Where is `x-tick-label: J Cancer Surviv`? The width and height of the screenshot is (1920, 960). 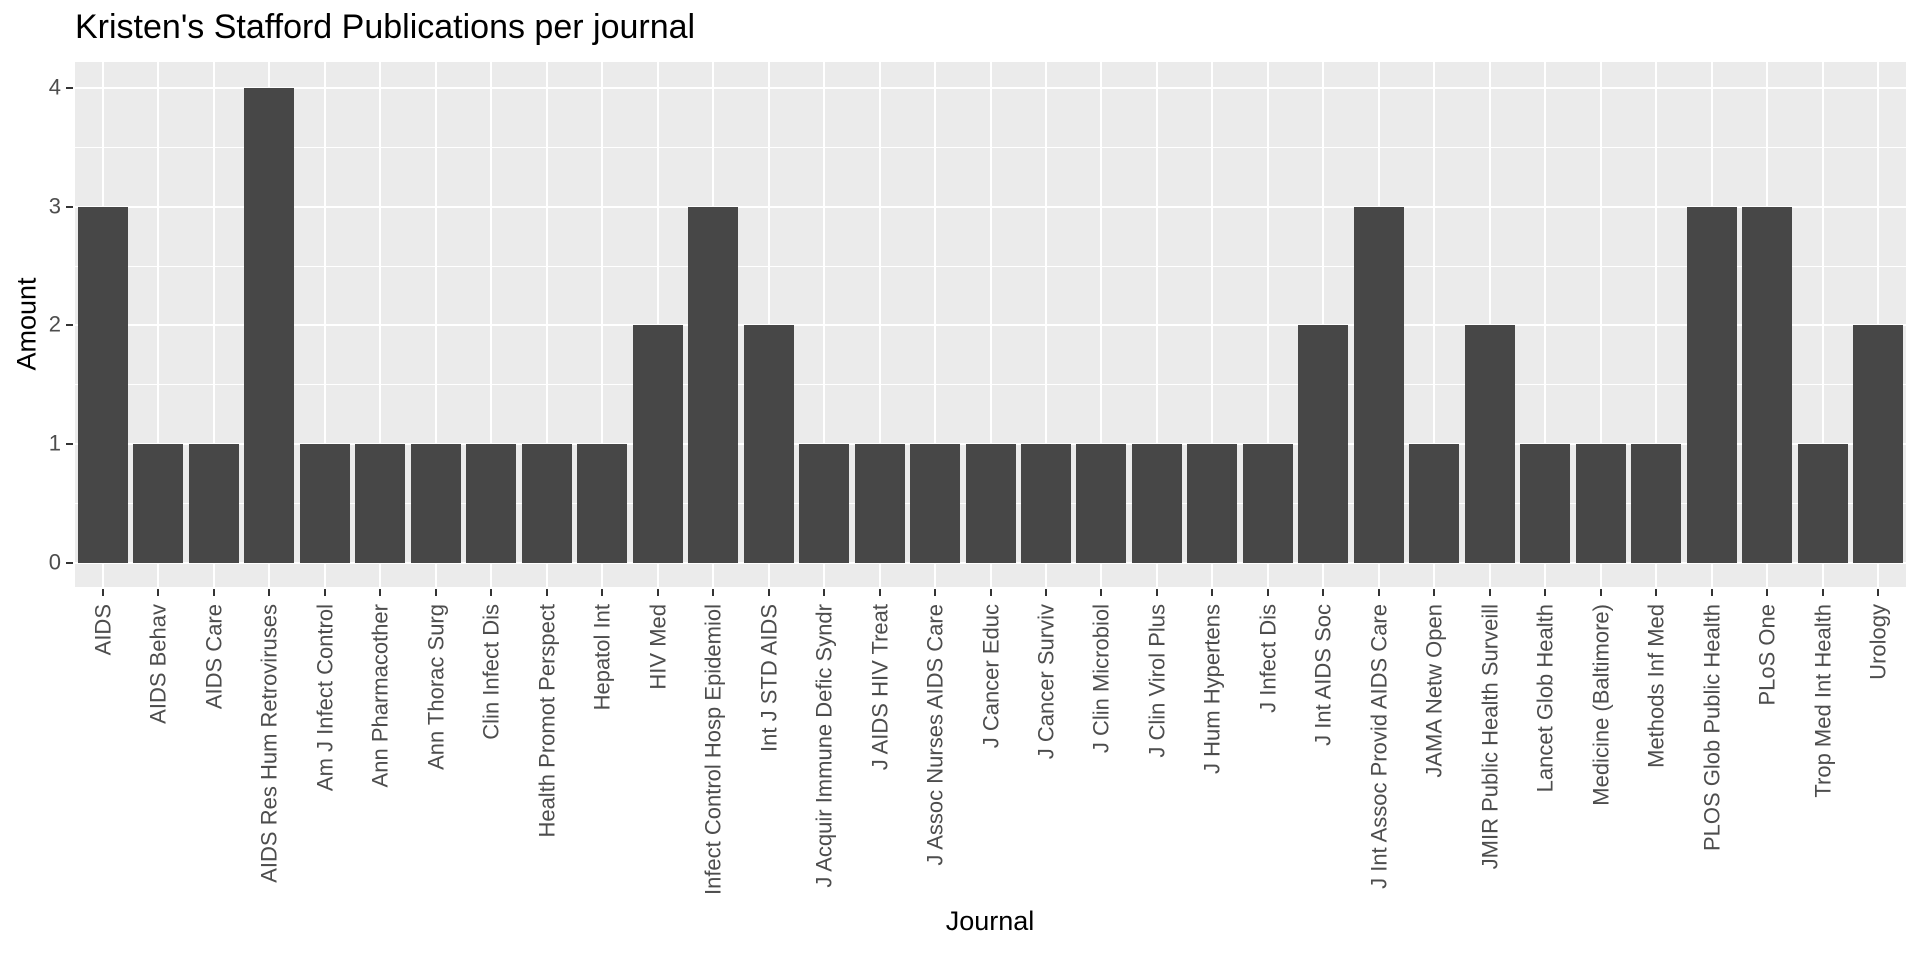 x-tick-label: J Cancer Surviv is located at coordinates (1046, 682).